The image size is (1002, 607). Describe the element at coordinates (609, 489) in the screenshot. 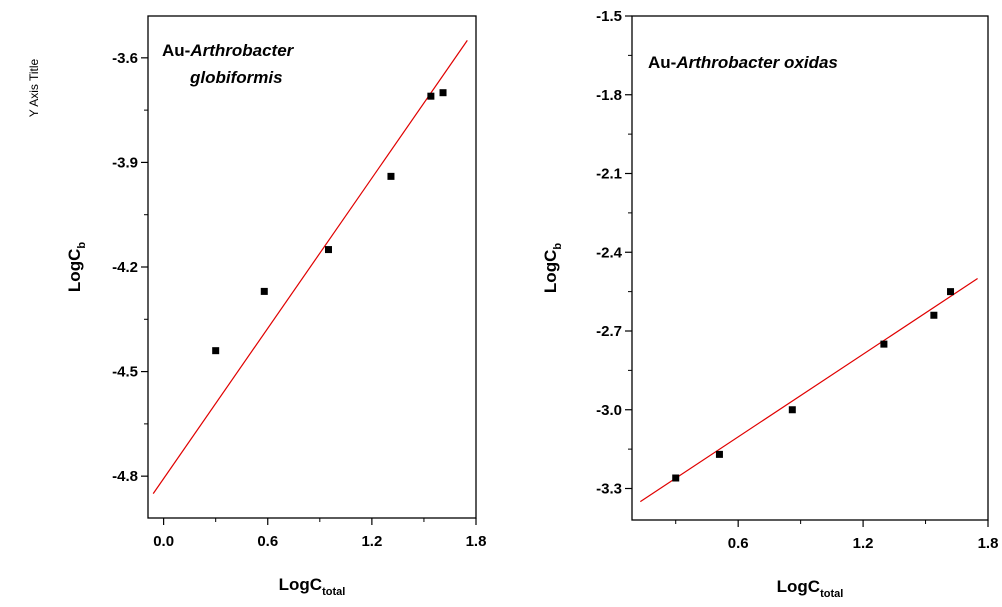

I see `y-tick-label: -3.3` at that location.